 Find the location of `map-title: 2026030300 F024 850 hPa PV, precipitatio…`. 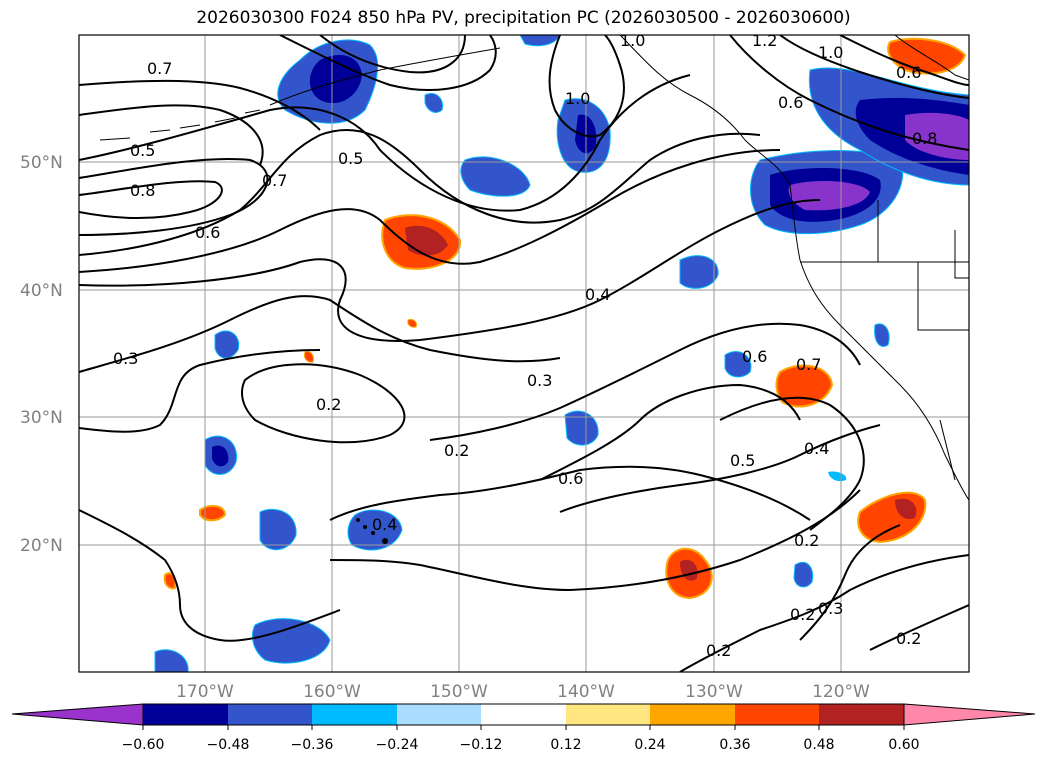

map-title: 2026030300 F024 850 hPa PV, precipitatio… is located at coordinates (523, 18).